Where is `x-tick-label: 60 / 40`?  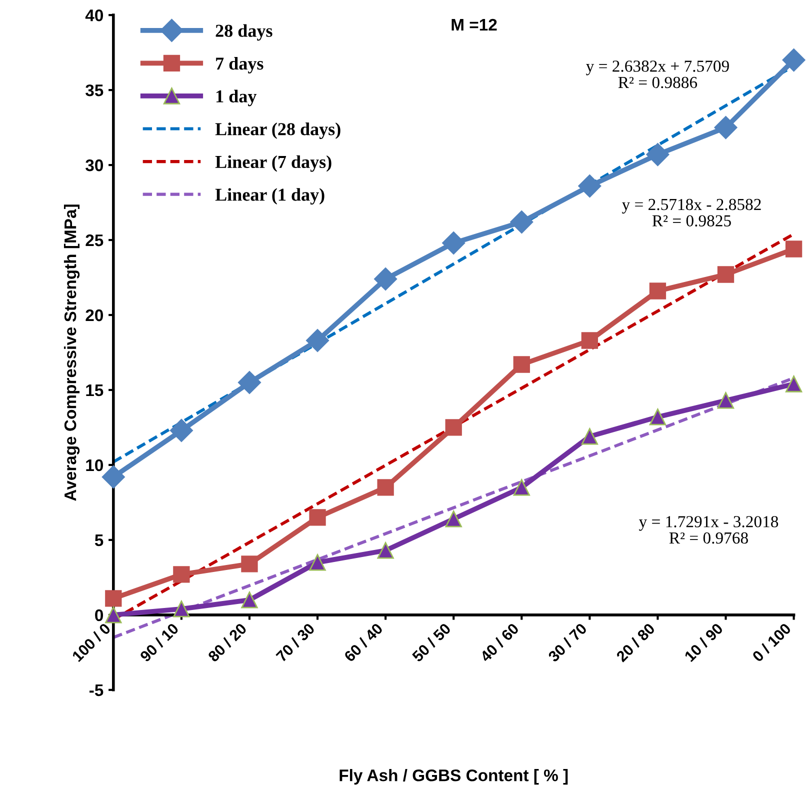
x-tick-label: 60 / 40 is located at coordinates (363, 642).